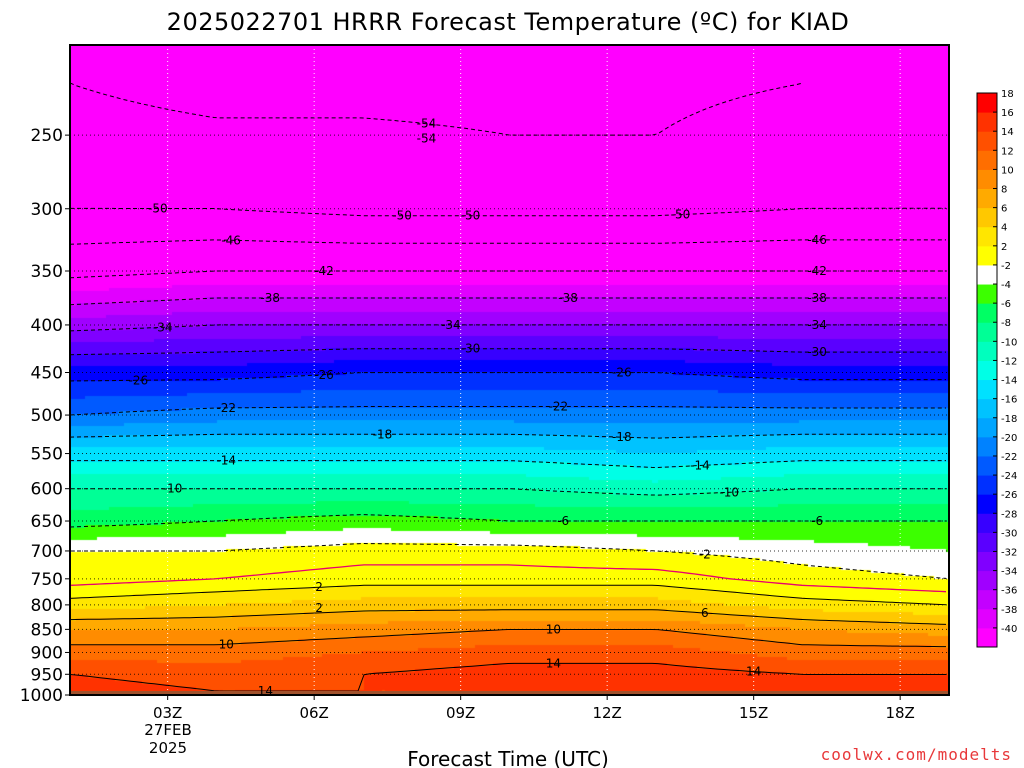 This screenshot has height=768, width=1024. Describe the element at coordinates (1009, 629) in the screenshot. I see `colorbar-tick-label: -40` at that location.